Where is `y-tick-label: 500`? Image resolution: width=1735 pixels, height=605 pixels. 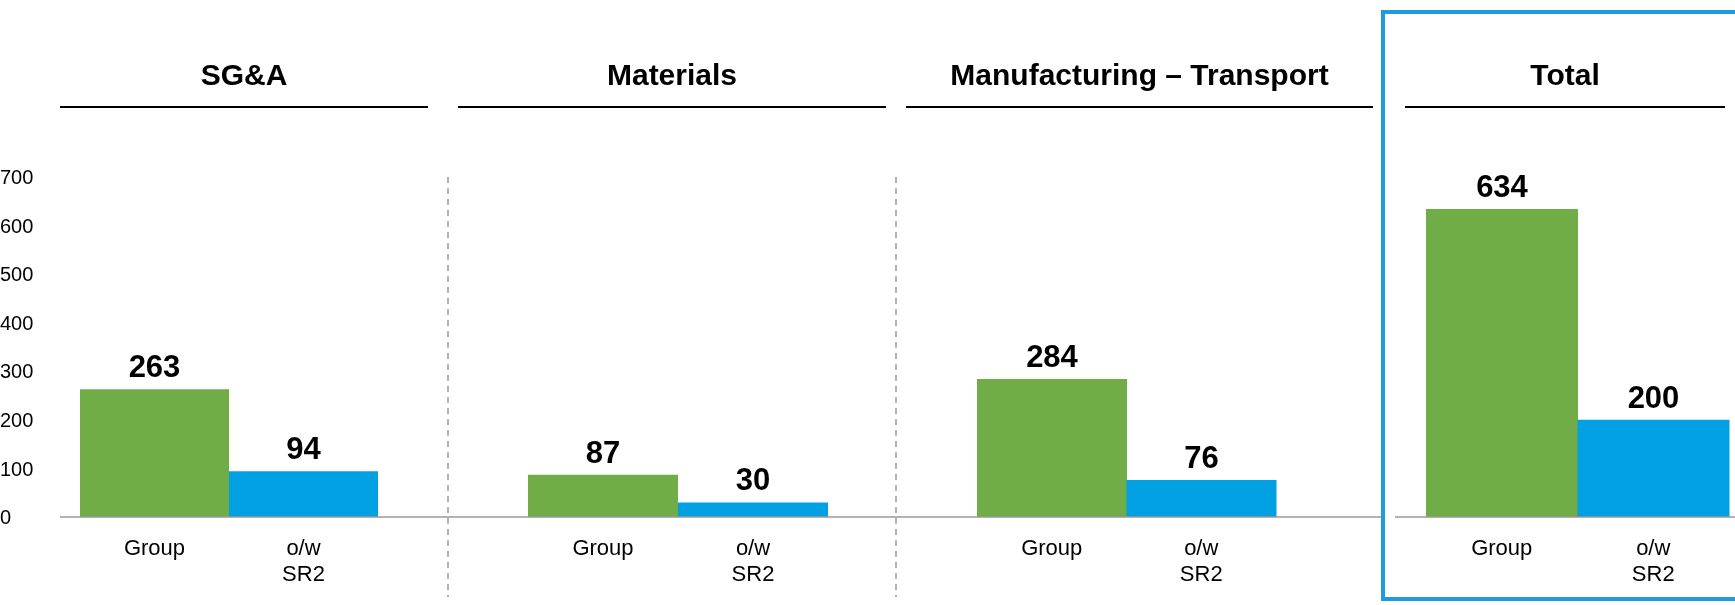
y-tick-label: 500 is located at coordinates (17, 274).